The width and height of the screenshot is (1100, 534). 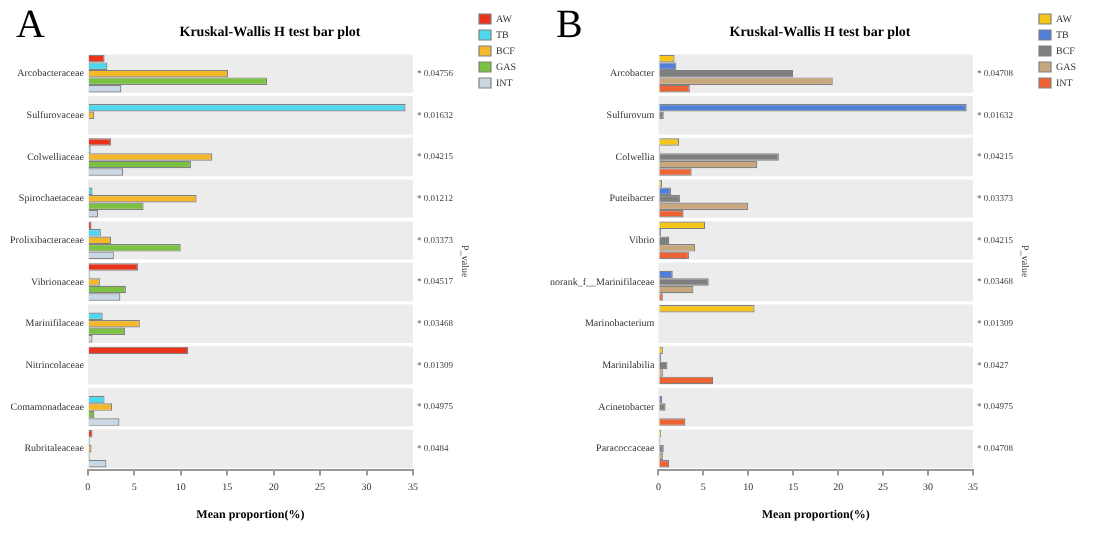 I want to click on text: B, so click(x=569, y=24).